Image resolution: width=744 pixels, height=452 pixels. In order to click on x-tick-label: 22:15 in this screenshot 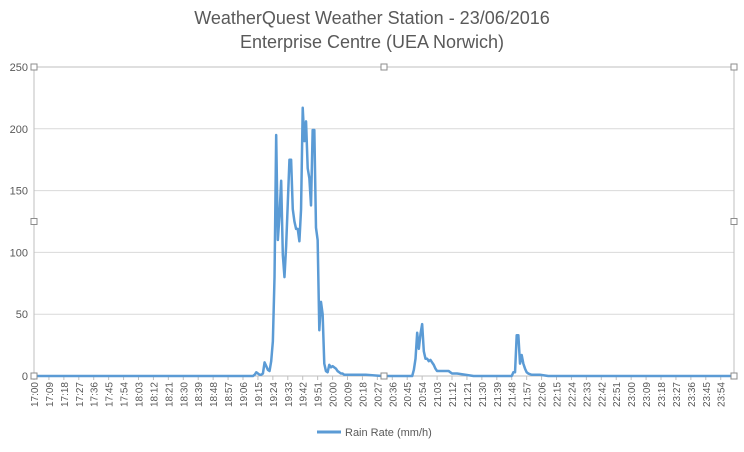, I will do `click(558, 394)`.